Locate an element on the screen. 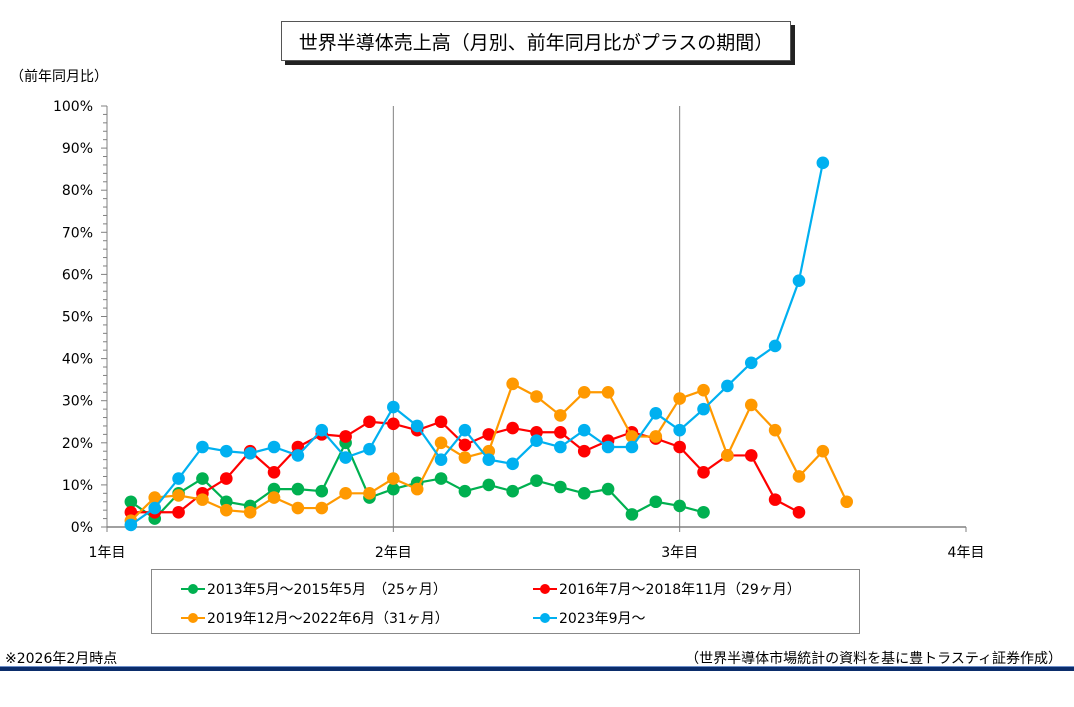 Image resolution: width=1074 pixels, height=707 pixels. legend-label: 2013年5月～2015年5月 （25ヶ月） is located at coordinates (327, 590).